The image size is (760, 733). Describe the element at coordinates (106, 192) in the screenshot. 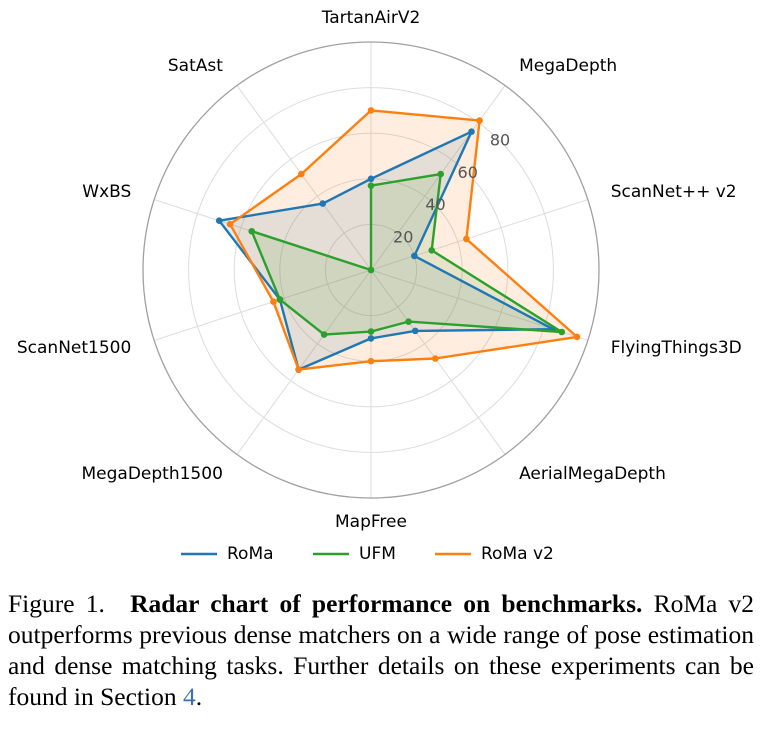

I see `axis-label-8: WxBS` at that location.